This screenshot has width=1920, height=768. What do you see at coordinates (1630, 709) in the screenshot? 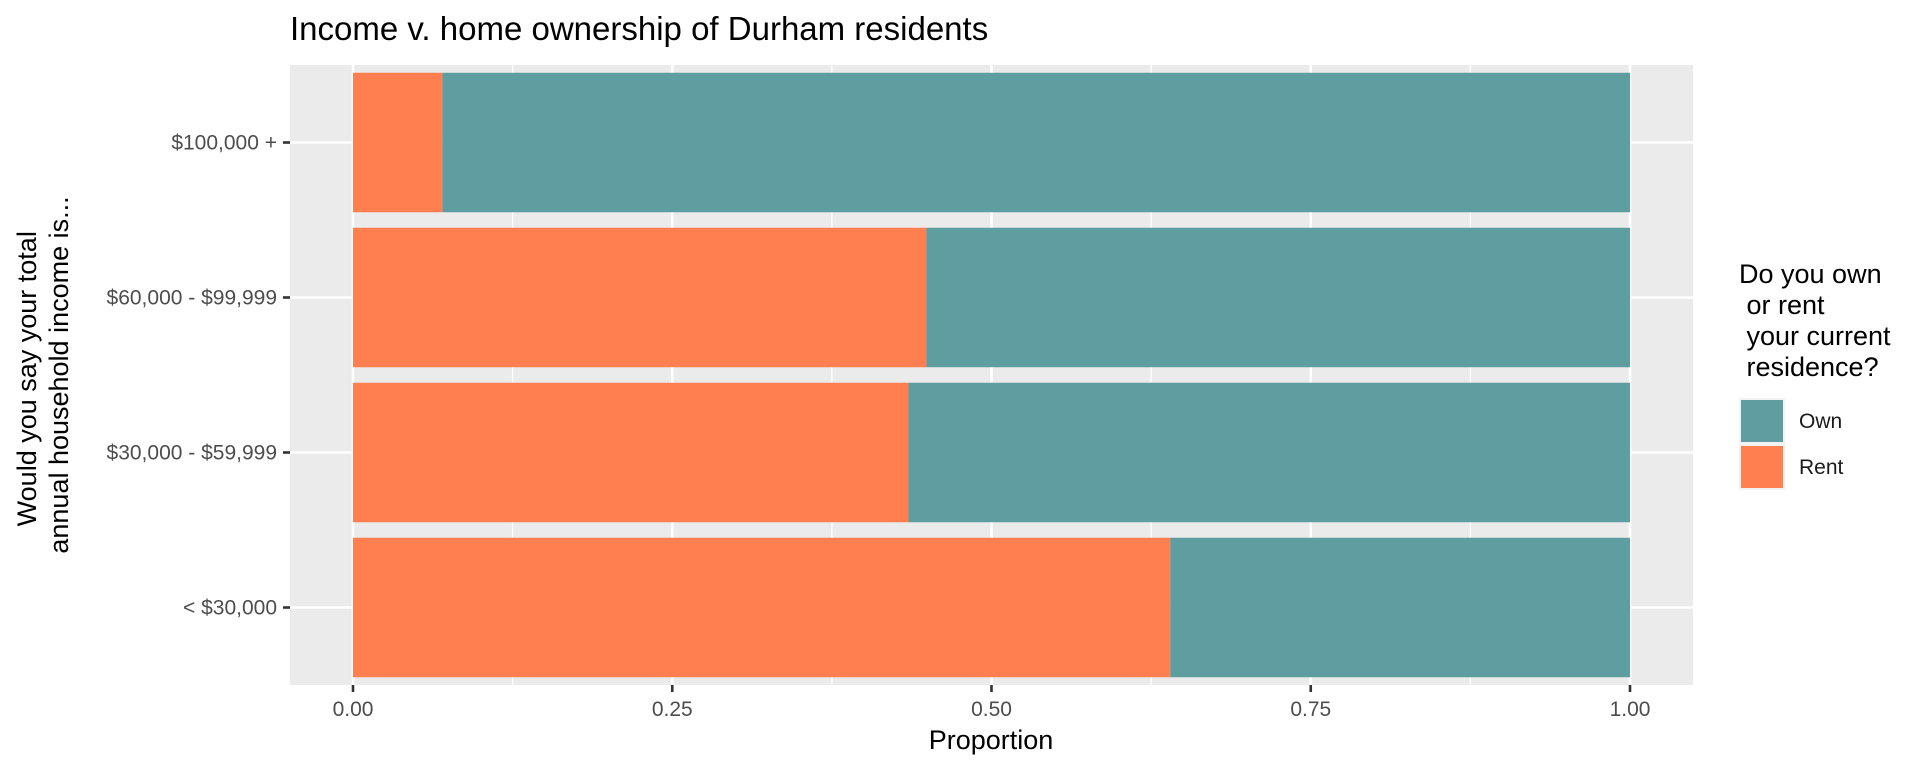
I see `x-tick-label: 1.00` at bounding box center [1630, 709].